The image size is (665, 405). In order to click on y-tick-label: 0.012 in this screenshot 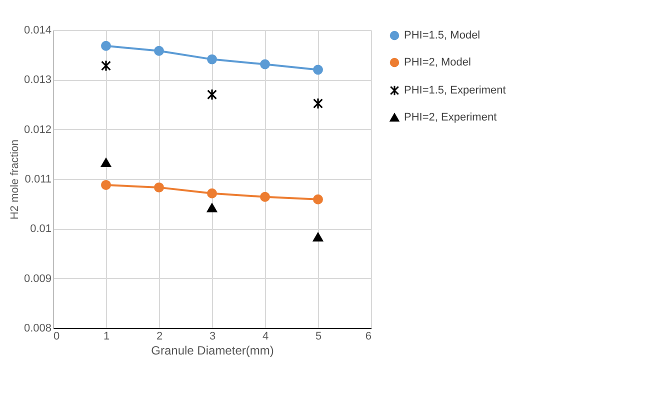, I will do `click(38, 130)`.